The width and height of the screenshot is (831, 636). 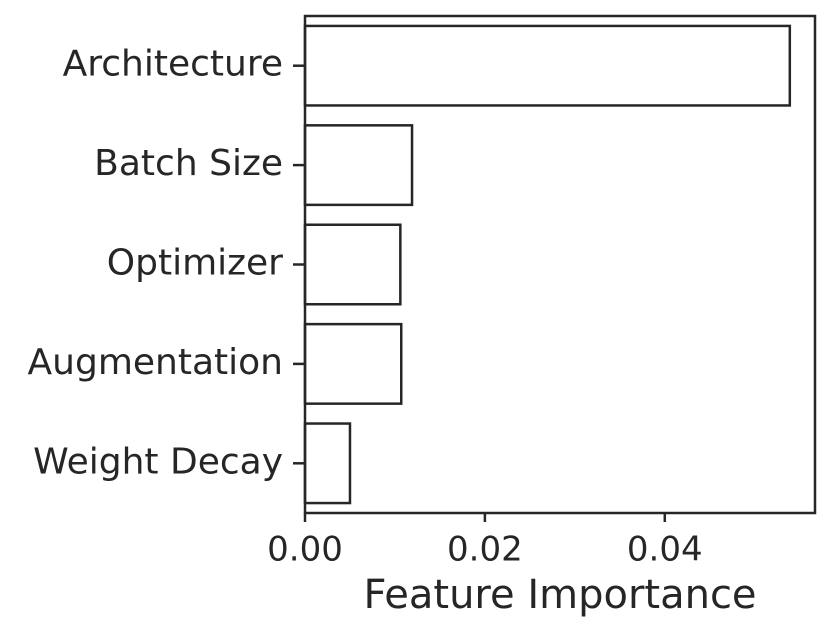 What do you see at coordinates (173, 64) in the screenshot?
I see `y-tick-label: Architecture` at bounding box center [173, 64].